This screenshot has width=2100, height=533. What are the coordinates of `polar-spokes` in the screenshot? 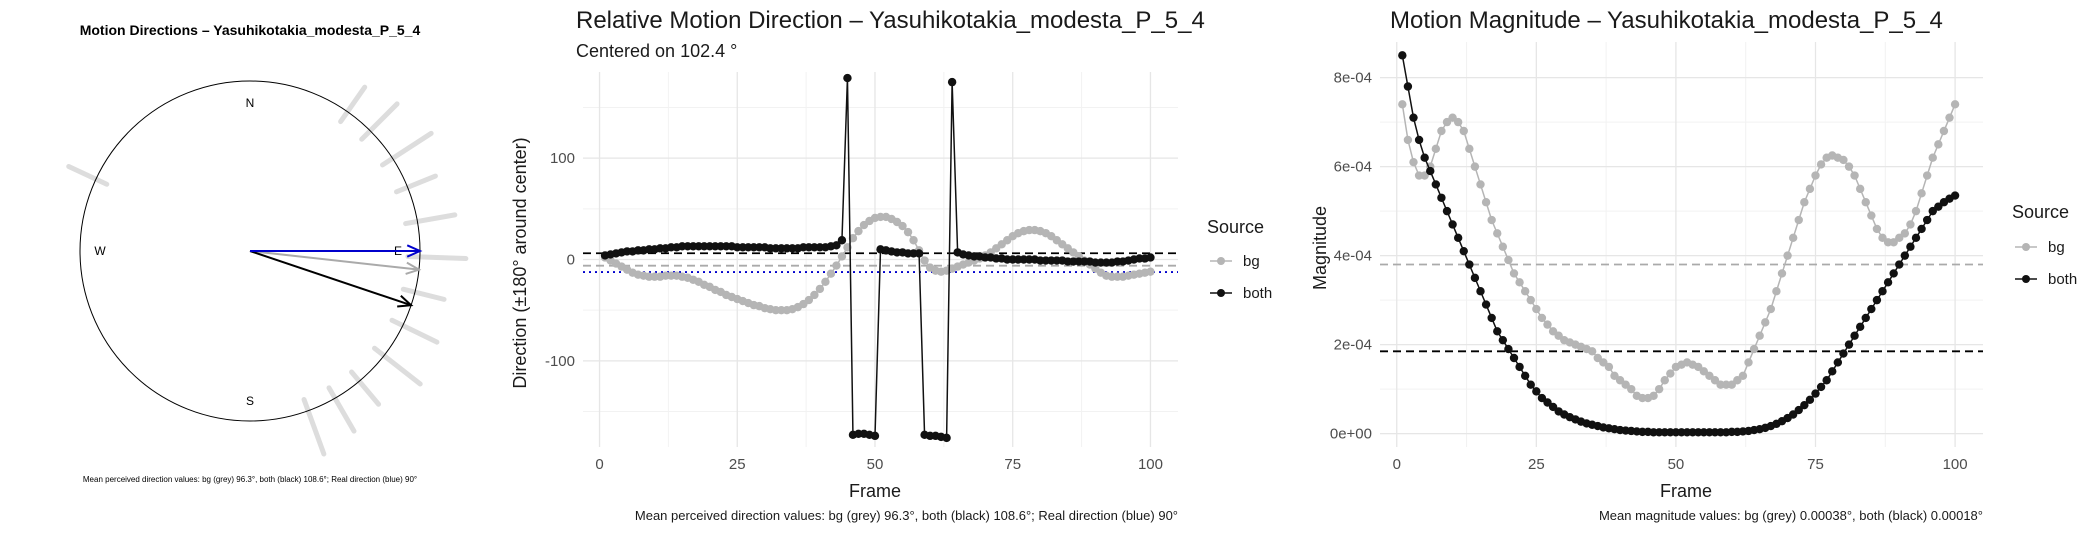 It's located at (267, 270).